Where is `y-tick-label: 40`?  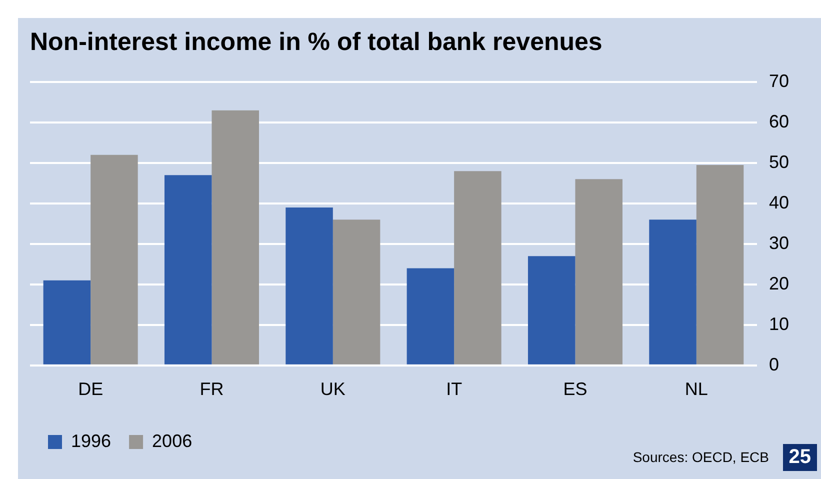
y-tick-label: 40 is located at coordinates (779, 202).